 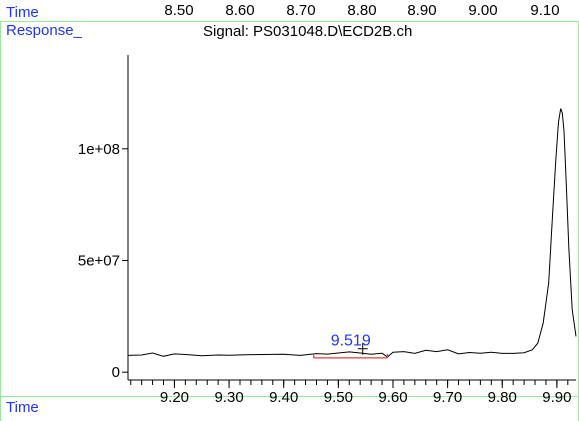 What do you see at coordinates (283, 397) in the screenshot?
I see `x-tick-label: 9.40` at bounding box center [283, 397].